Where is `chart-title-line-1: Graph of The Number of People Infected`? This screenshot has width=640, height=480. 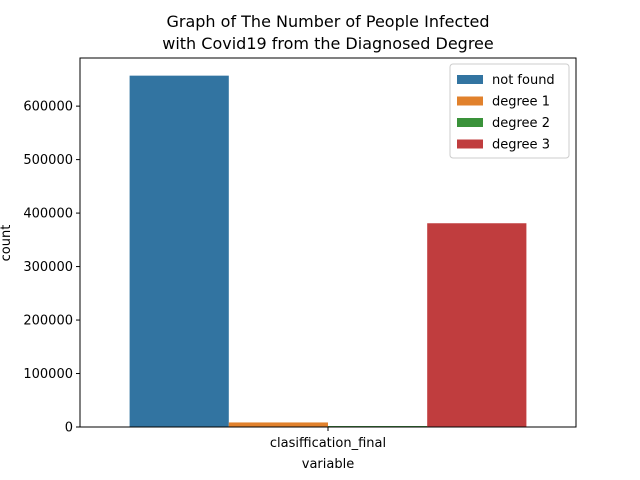
chart-title-line-1: Graph of The Number of People Infected is located at coordinates (327, 21).